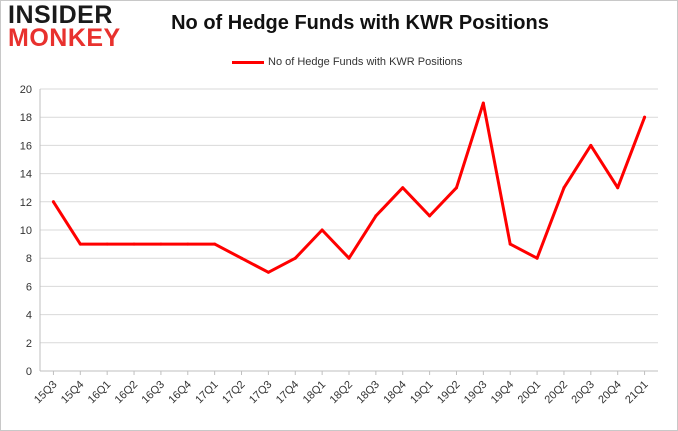 The width and height of the screenshot is (678, 431). Describe the element at coordinates (154, 393) in the screenshot. I see `x-tick-label: 16Q3` at that location.